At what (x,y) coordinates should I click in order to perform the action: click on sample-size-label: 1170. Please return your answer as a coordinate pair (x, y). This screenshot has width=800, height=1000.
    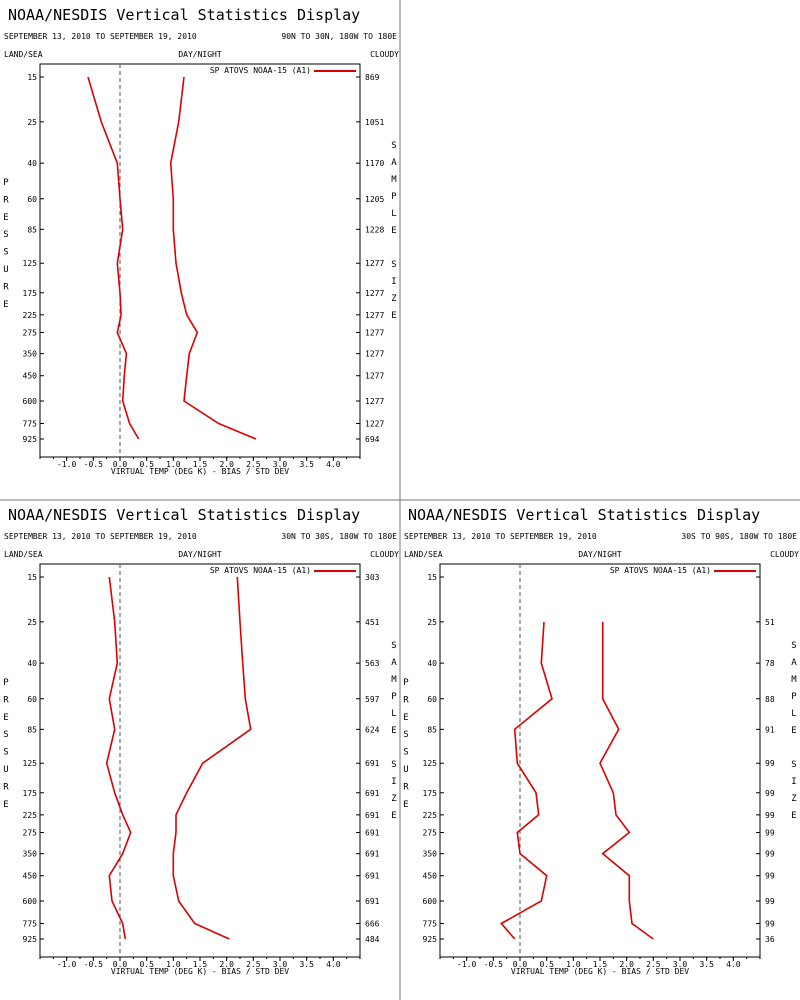
    Looking at the image, I should click on (374, 163).